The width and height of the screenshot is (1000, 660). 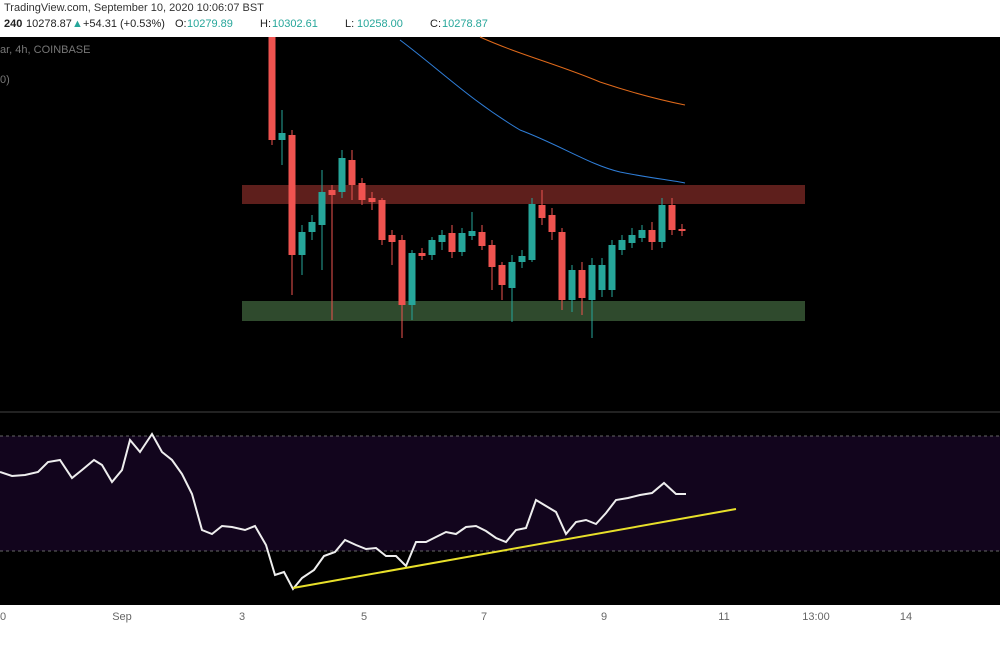 What do you see at coordinates (3, 617) in the screenshot?
I see `x-tick-label: 0` at bounding box center [3, 617].